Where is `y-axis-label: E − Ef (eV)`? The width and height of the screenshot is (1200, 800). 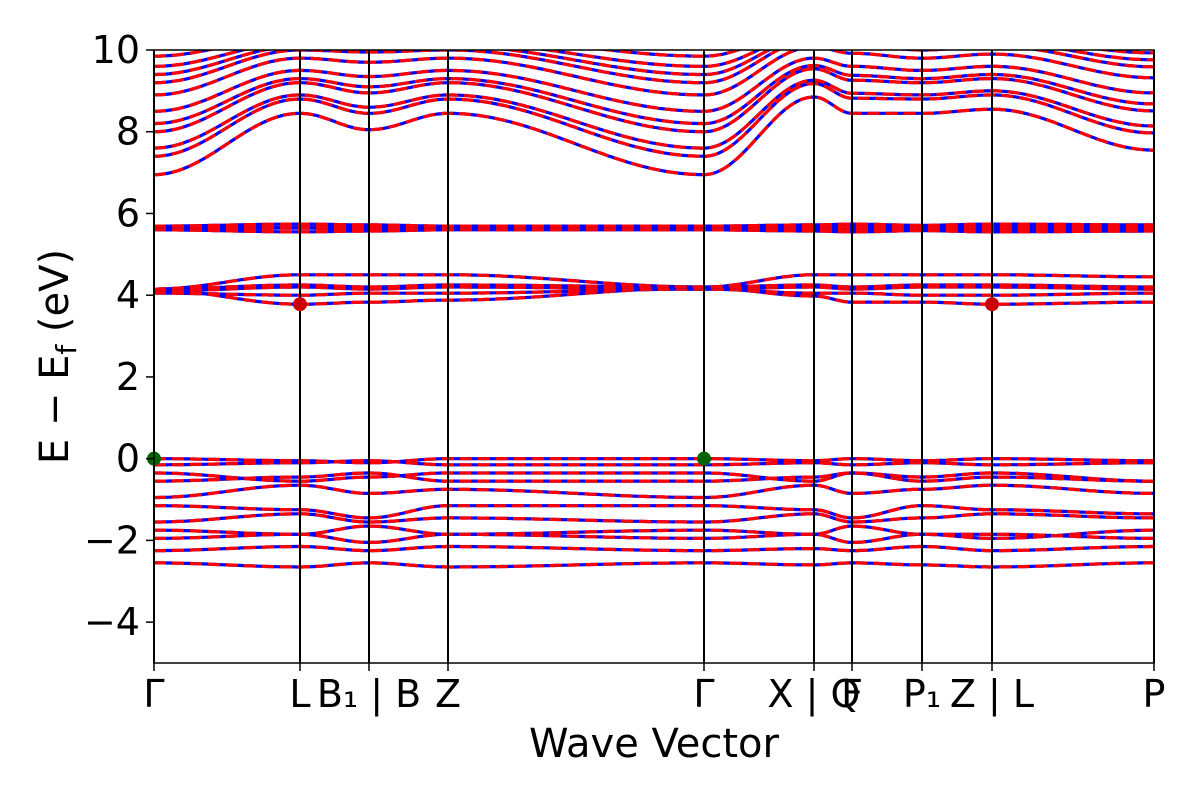
y-axis-label: E − Ef (eV) is located at coordinates (57, 356).